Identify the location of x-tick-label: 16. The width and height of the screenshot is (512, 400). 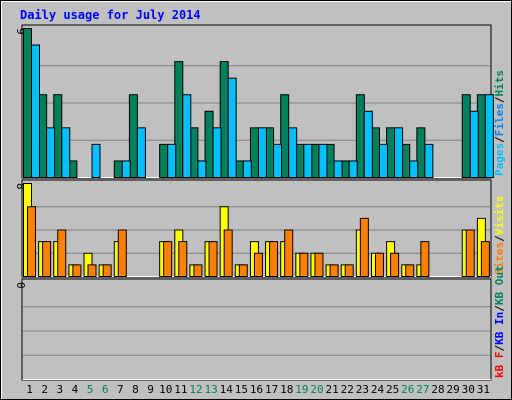
(256, 389).